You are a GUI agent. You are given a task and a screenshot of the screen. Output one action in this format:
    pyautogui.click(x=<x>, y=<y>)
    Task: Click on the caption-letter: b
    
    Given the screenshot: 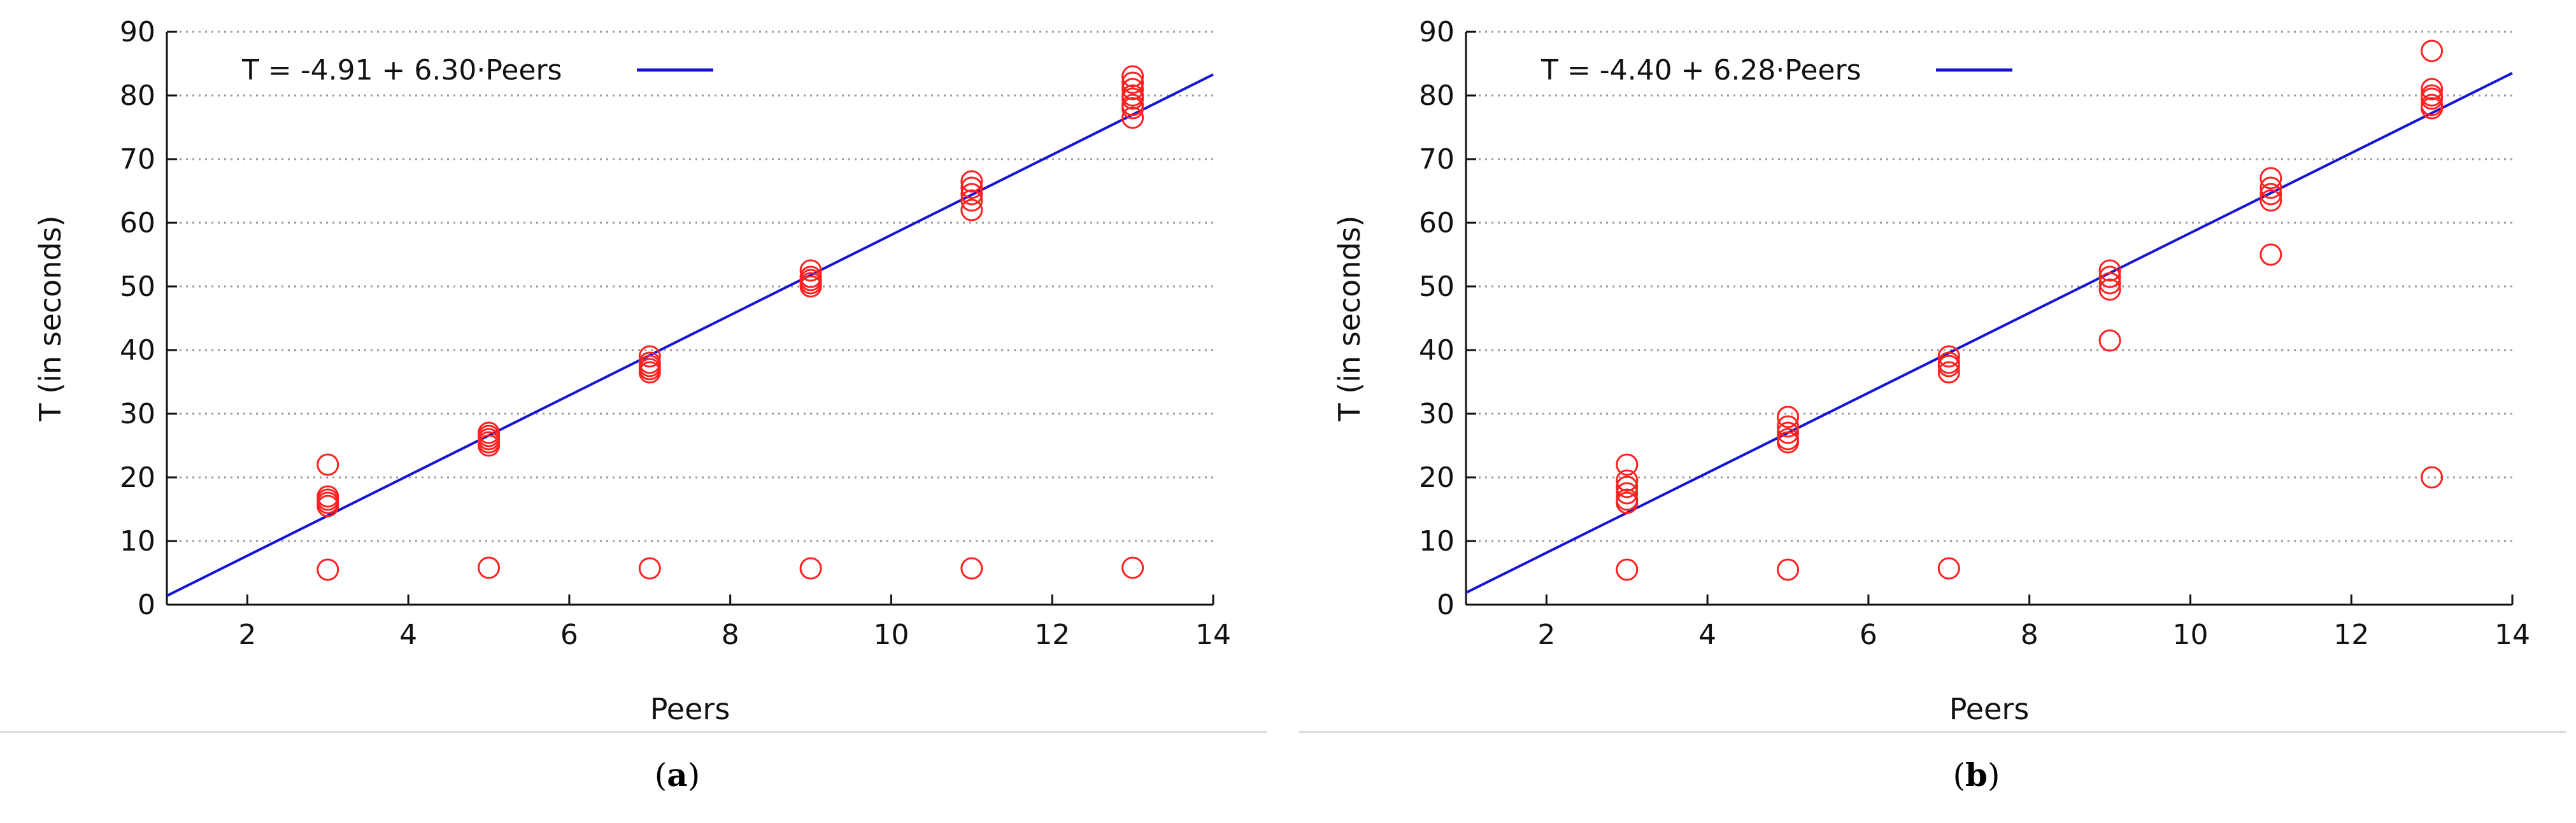 What is the action you would take?
    pyautogui.click(x=1977, y=775)
    